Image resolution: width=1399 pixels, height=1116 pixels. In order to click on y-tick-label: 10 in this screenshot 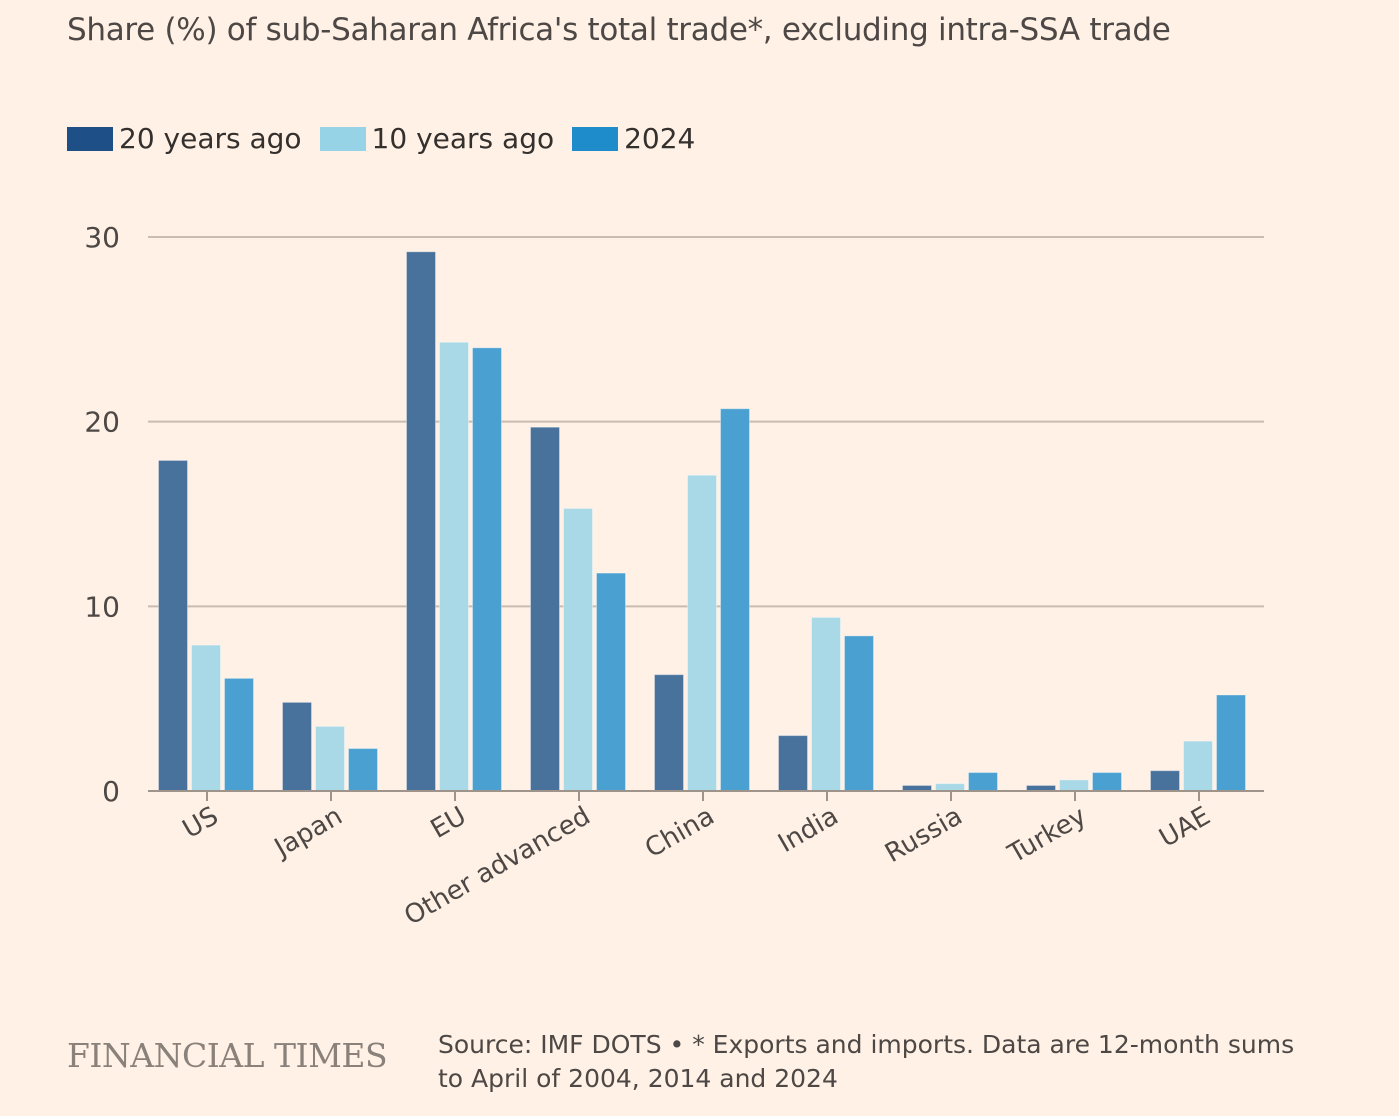, I will do `click(102, 606)`.